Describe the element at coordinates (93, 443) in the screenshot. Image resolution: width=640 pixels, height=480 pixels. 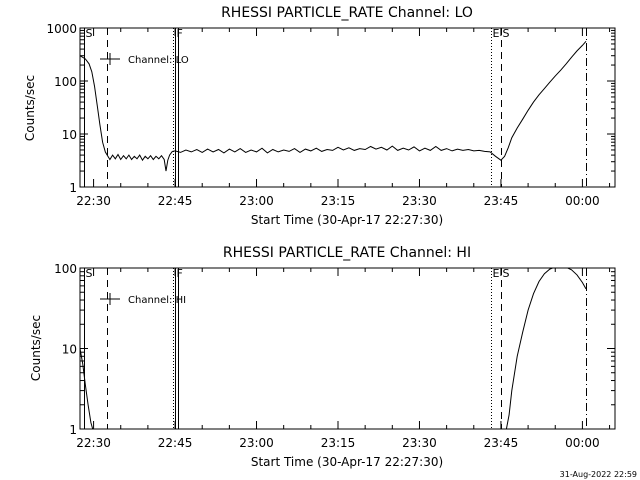
I see `hi-x-tick-label: 22:30` at that location.